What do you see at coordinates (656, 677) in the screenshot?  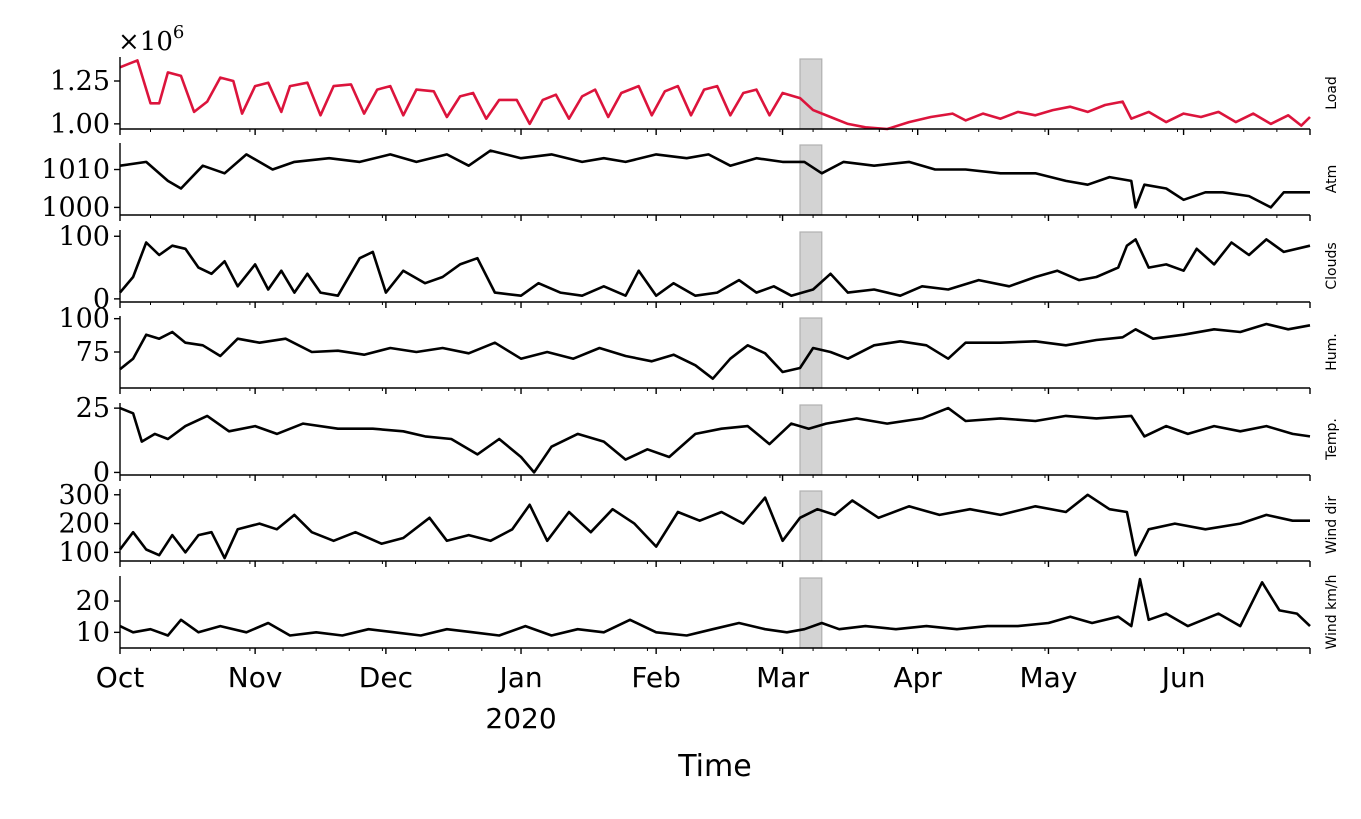 I see `x-tick-label-feb: Feb` at bounding box center [656, 677].